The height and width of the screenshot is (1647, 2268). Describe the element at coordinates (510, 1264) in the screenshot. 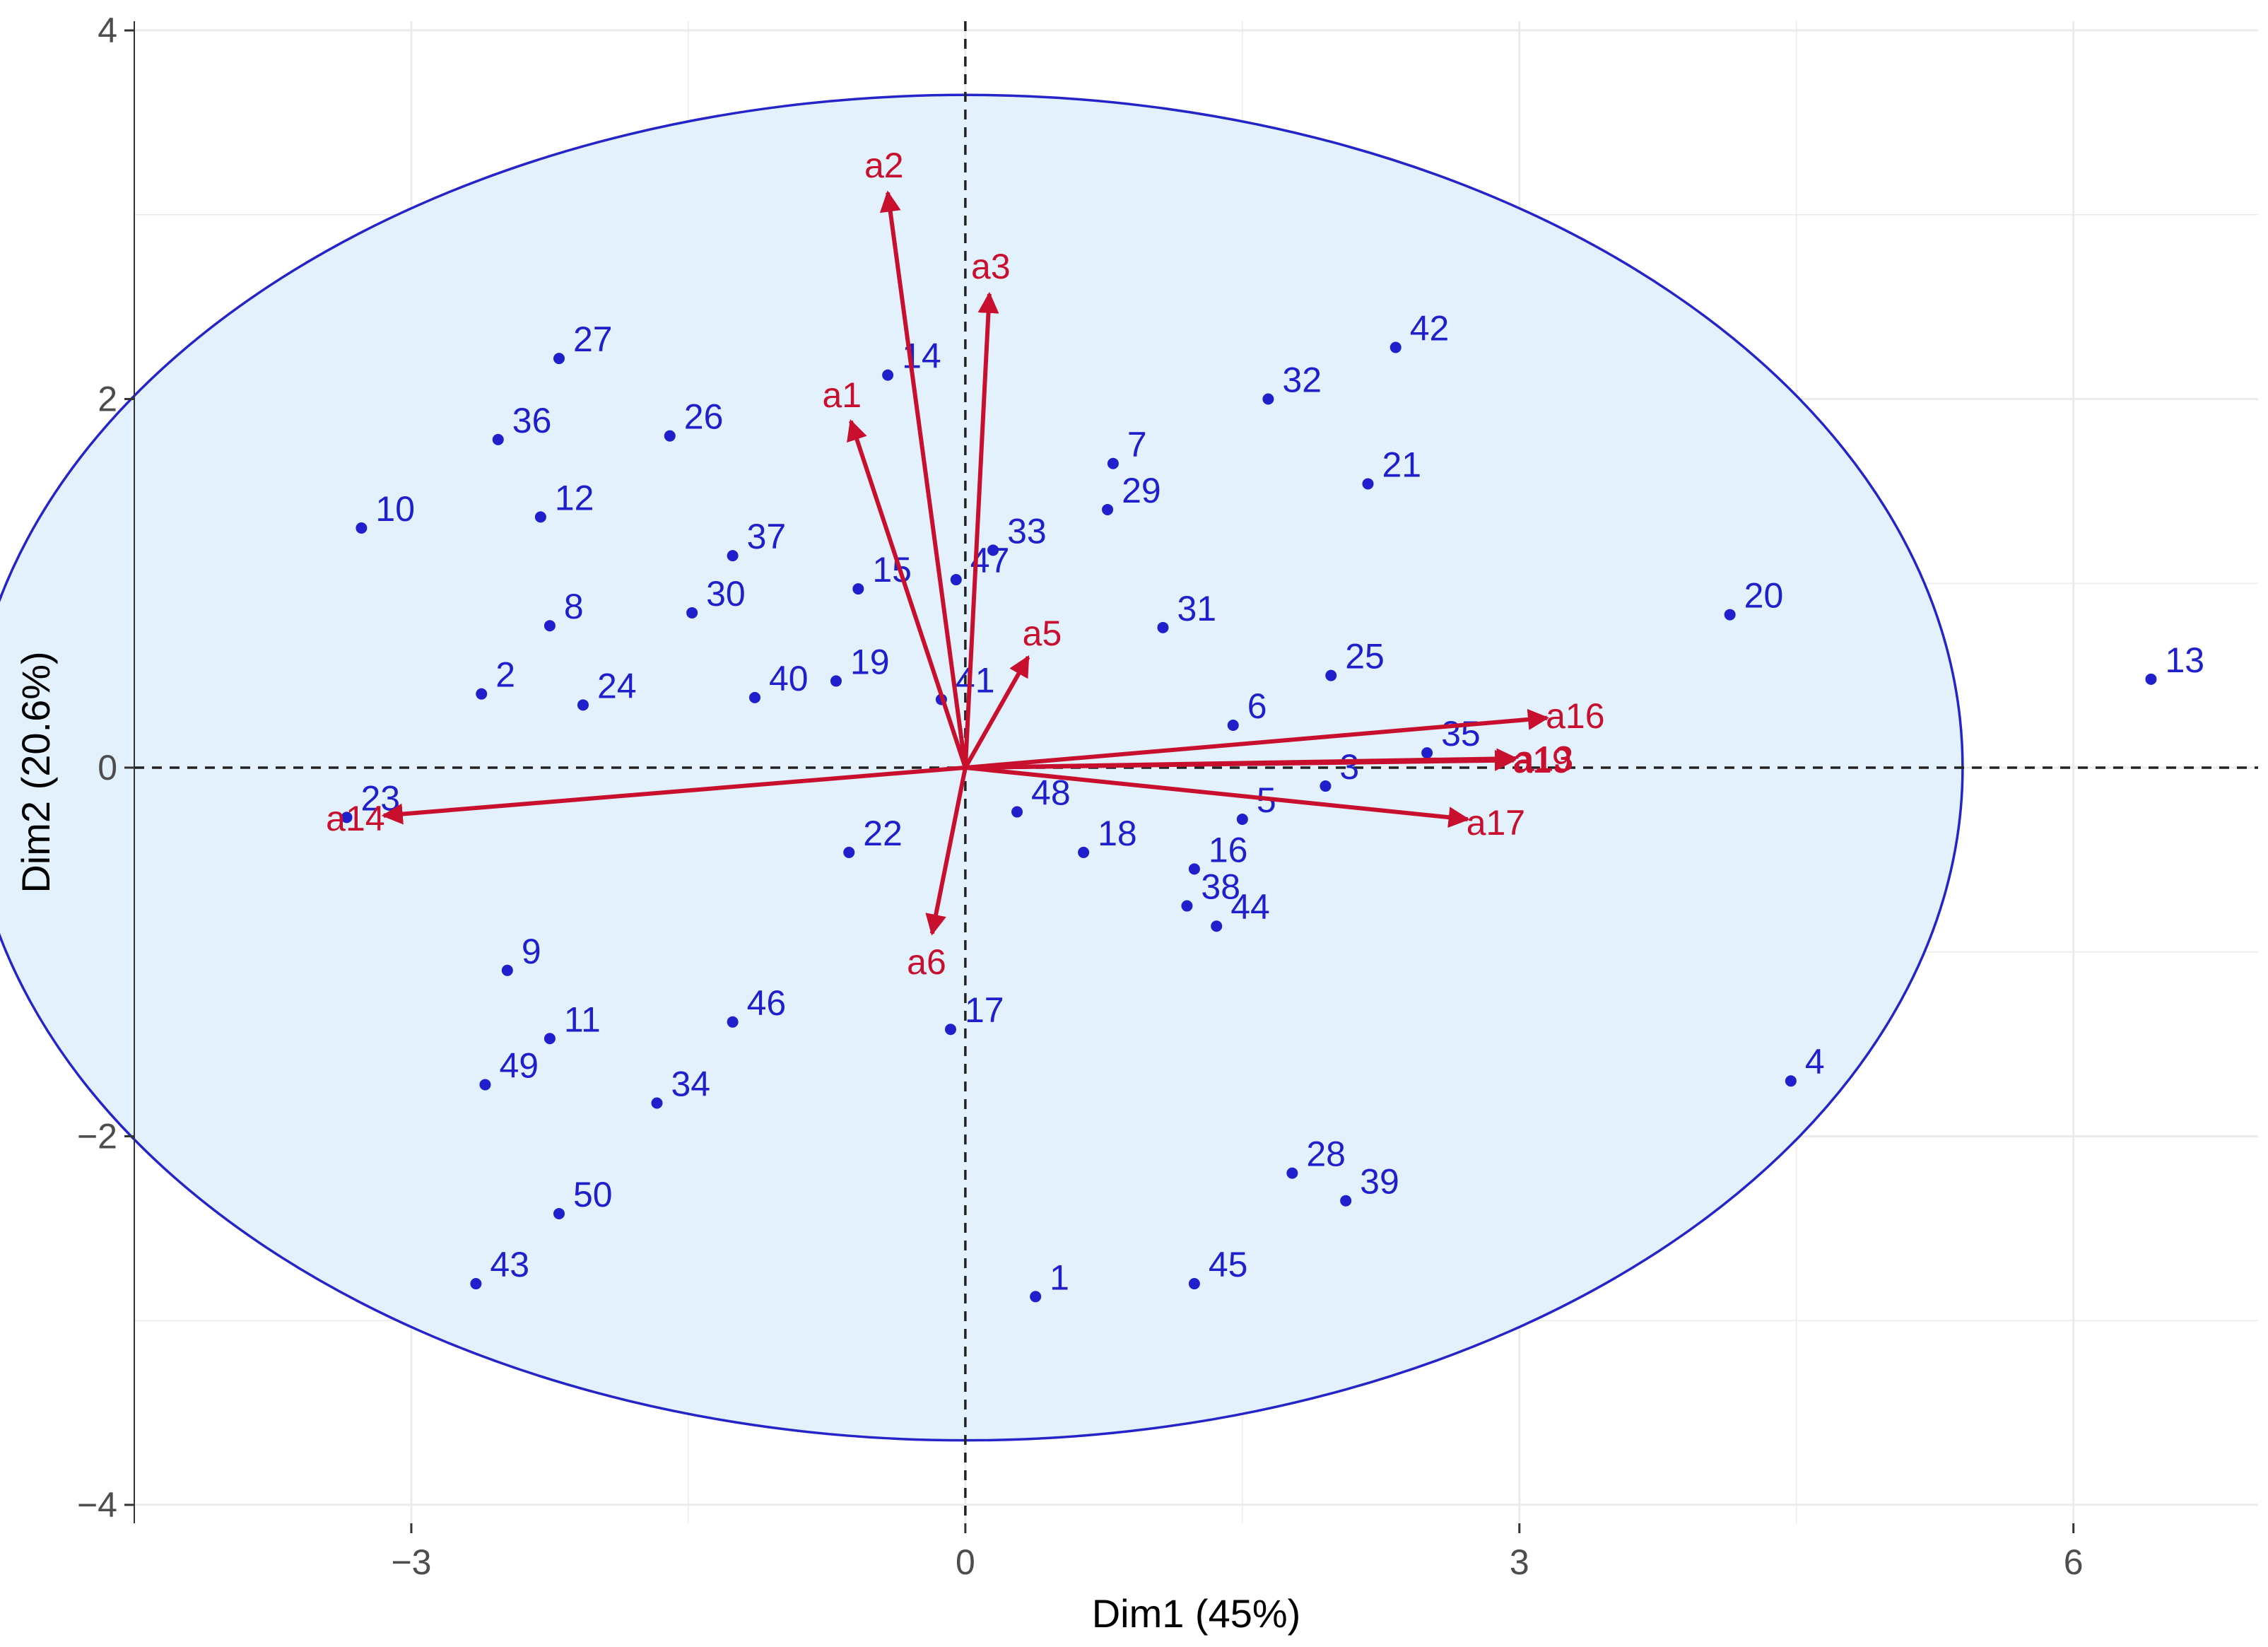

I see `point-label-43: 43` at that location.